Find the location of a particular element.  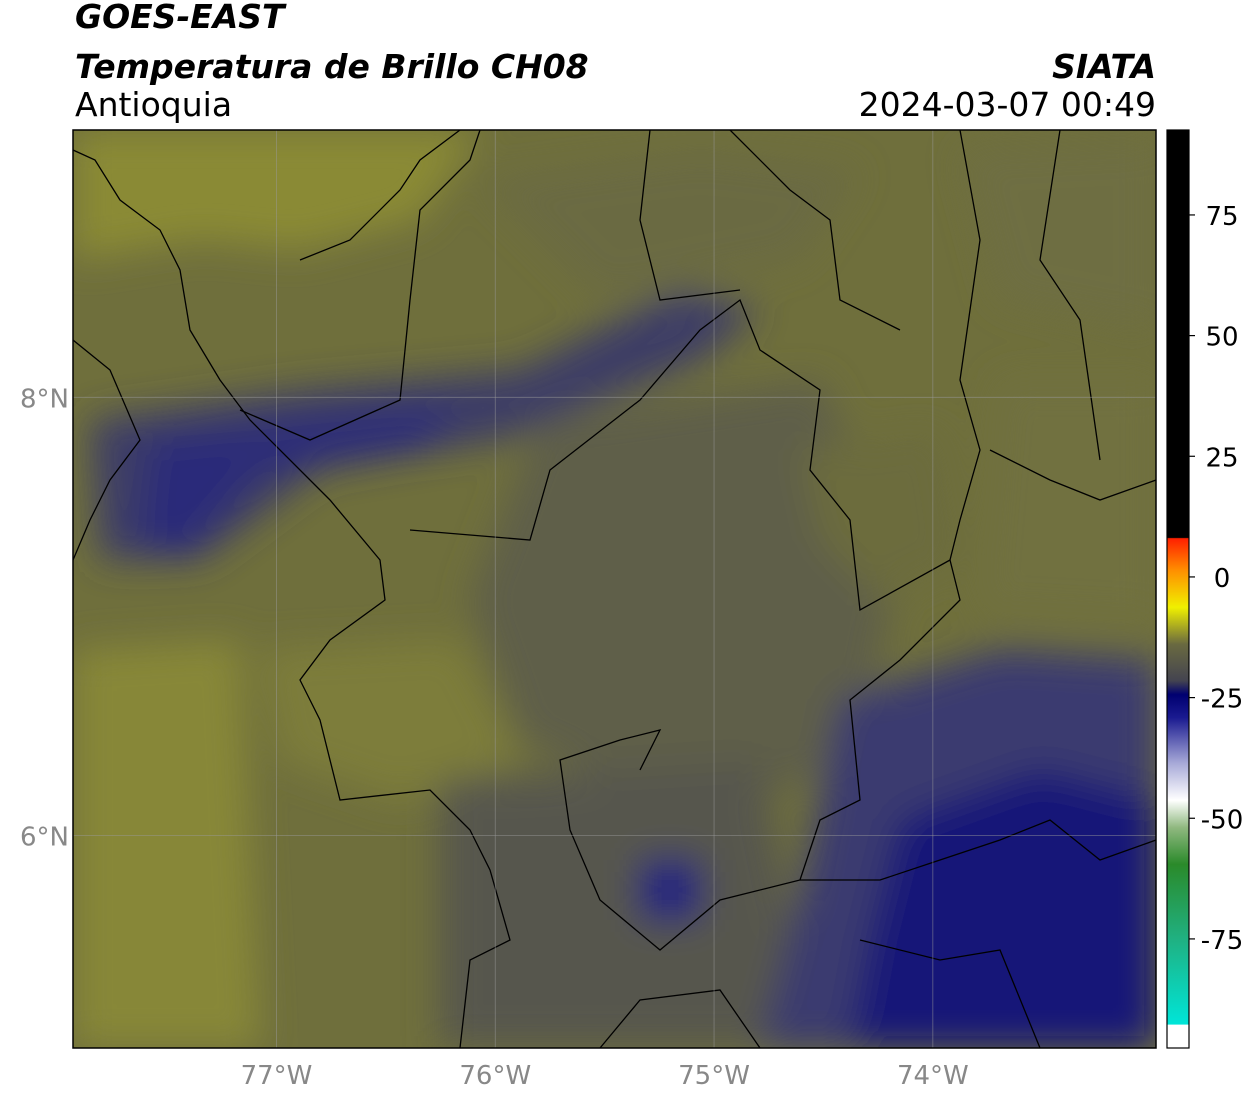

lon-tick-label: 76°W is located at coordinates (495, 1076).